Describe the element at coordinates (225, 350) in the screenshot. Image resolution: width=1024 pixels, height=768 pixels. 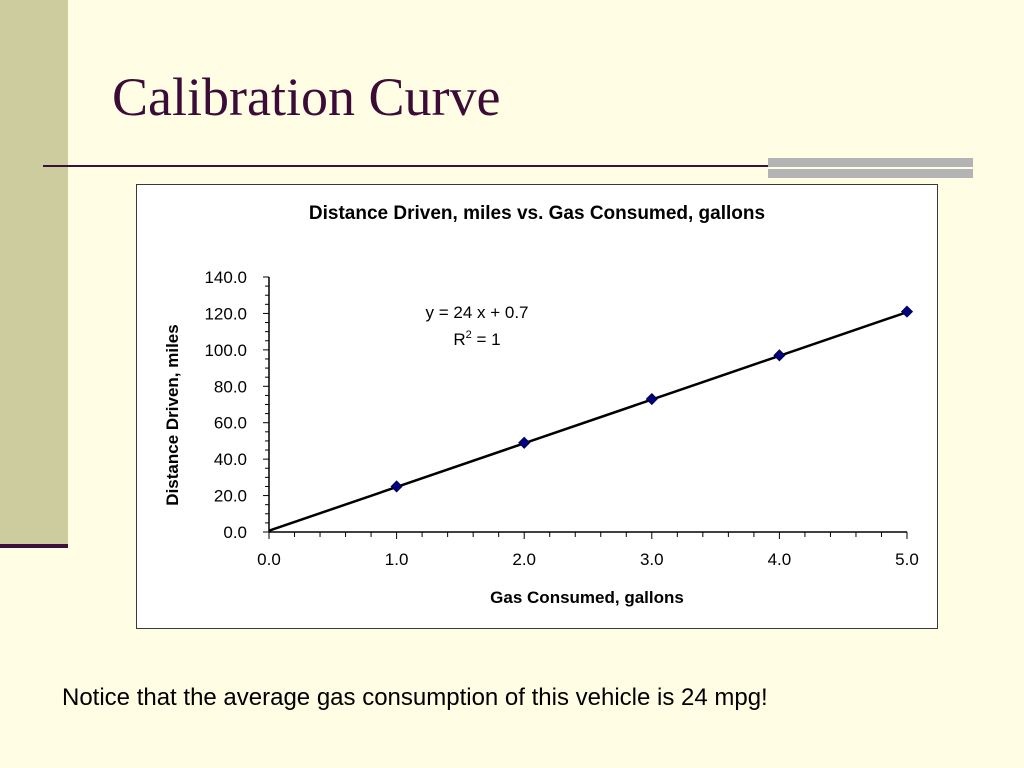
I see `y-tick-label: 100.0` at that location.